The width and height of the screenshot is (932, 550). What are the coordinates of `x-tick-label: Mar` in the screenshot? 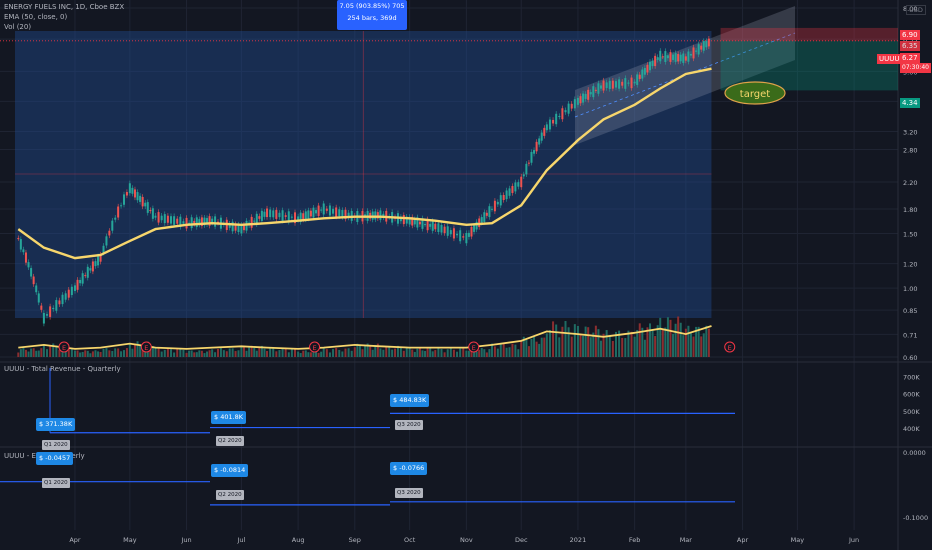 It's located at (686, 540).